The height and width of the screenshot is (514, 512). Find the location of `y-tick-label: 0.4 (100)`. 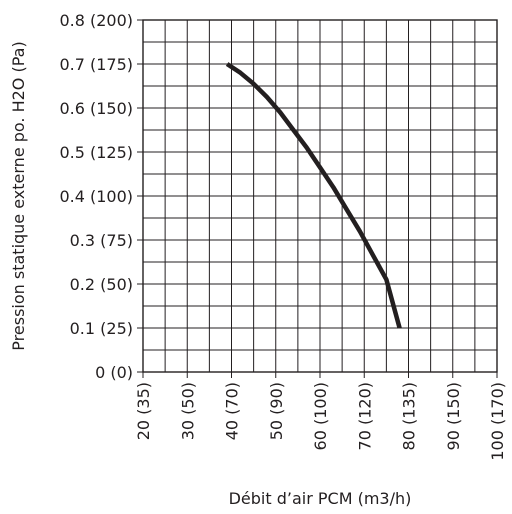

y-tick-label: 0.4 (100) is located at coordinates (96, 196).